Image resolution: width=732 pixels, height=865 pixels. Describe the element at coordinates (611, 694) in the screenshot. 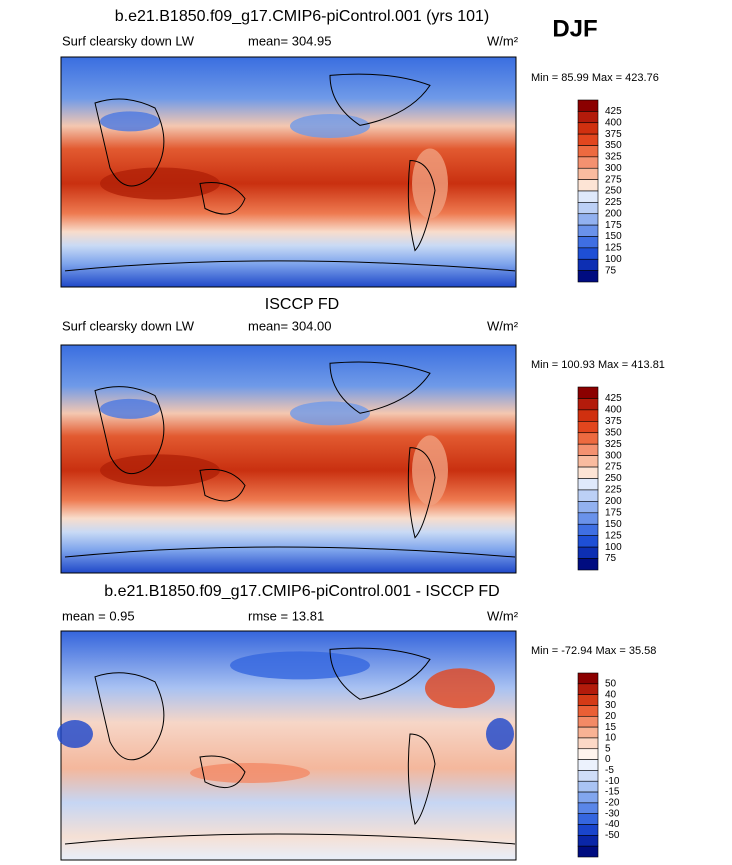

I see `colorbar-label: 40` at that location.